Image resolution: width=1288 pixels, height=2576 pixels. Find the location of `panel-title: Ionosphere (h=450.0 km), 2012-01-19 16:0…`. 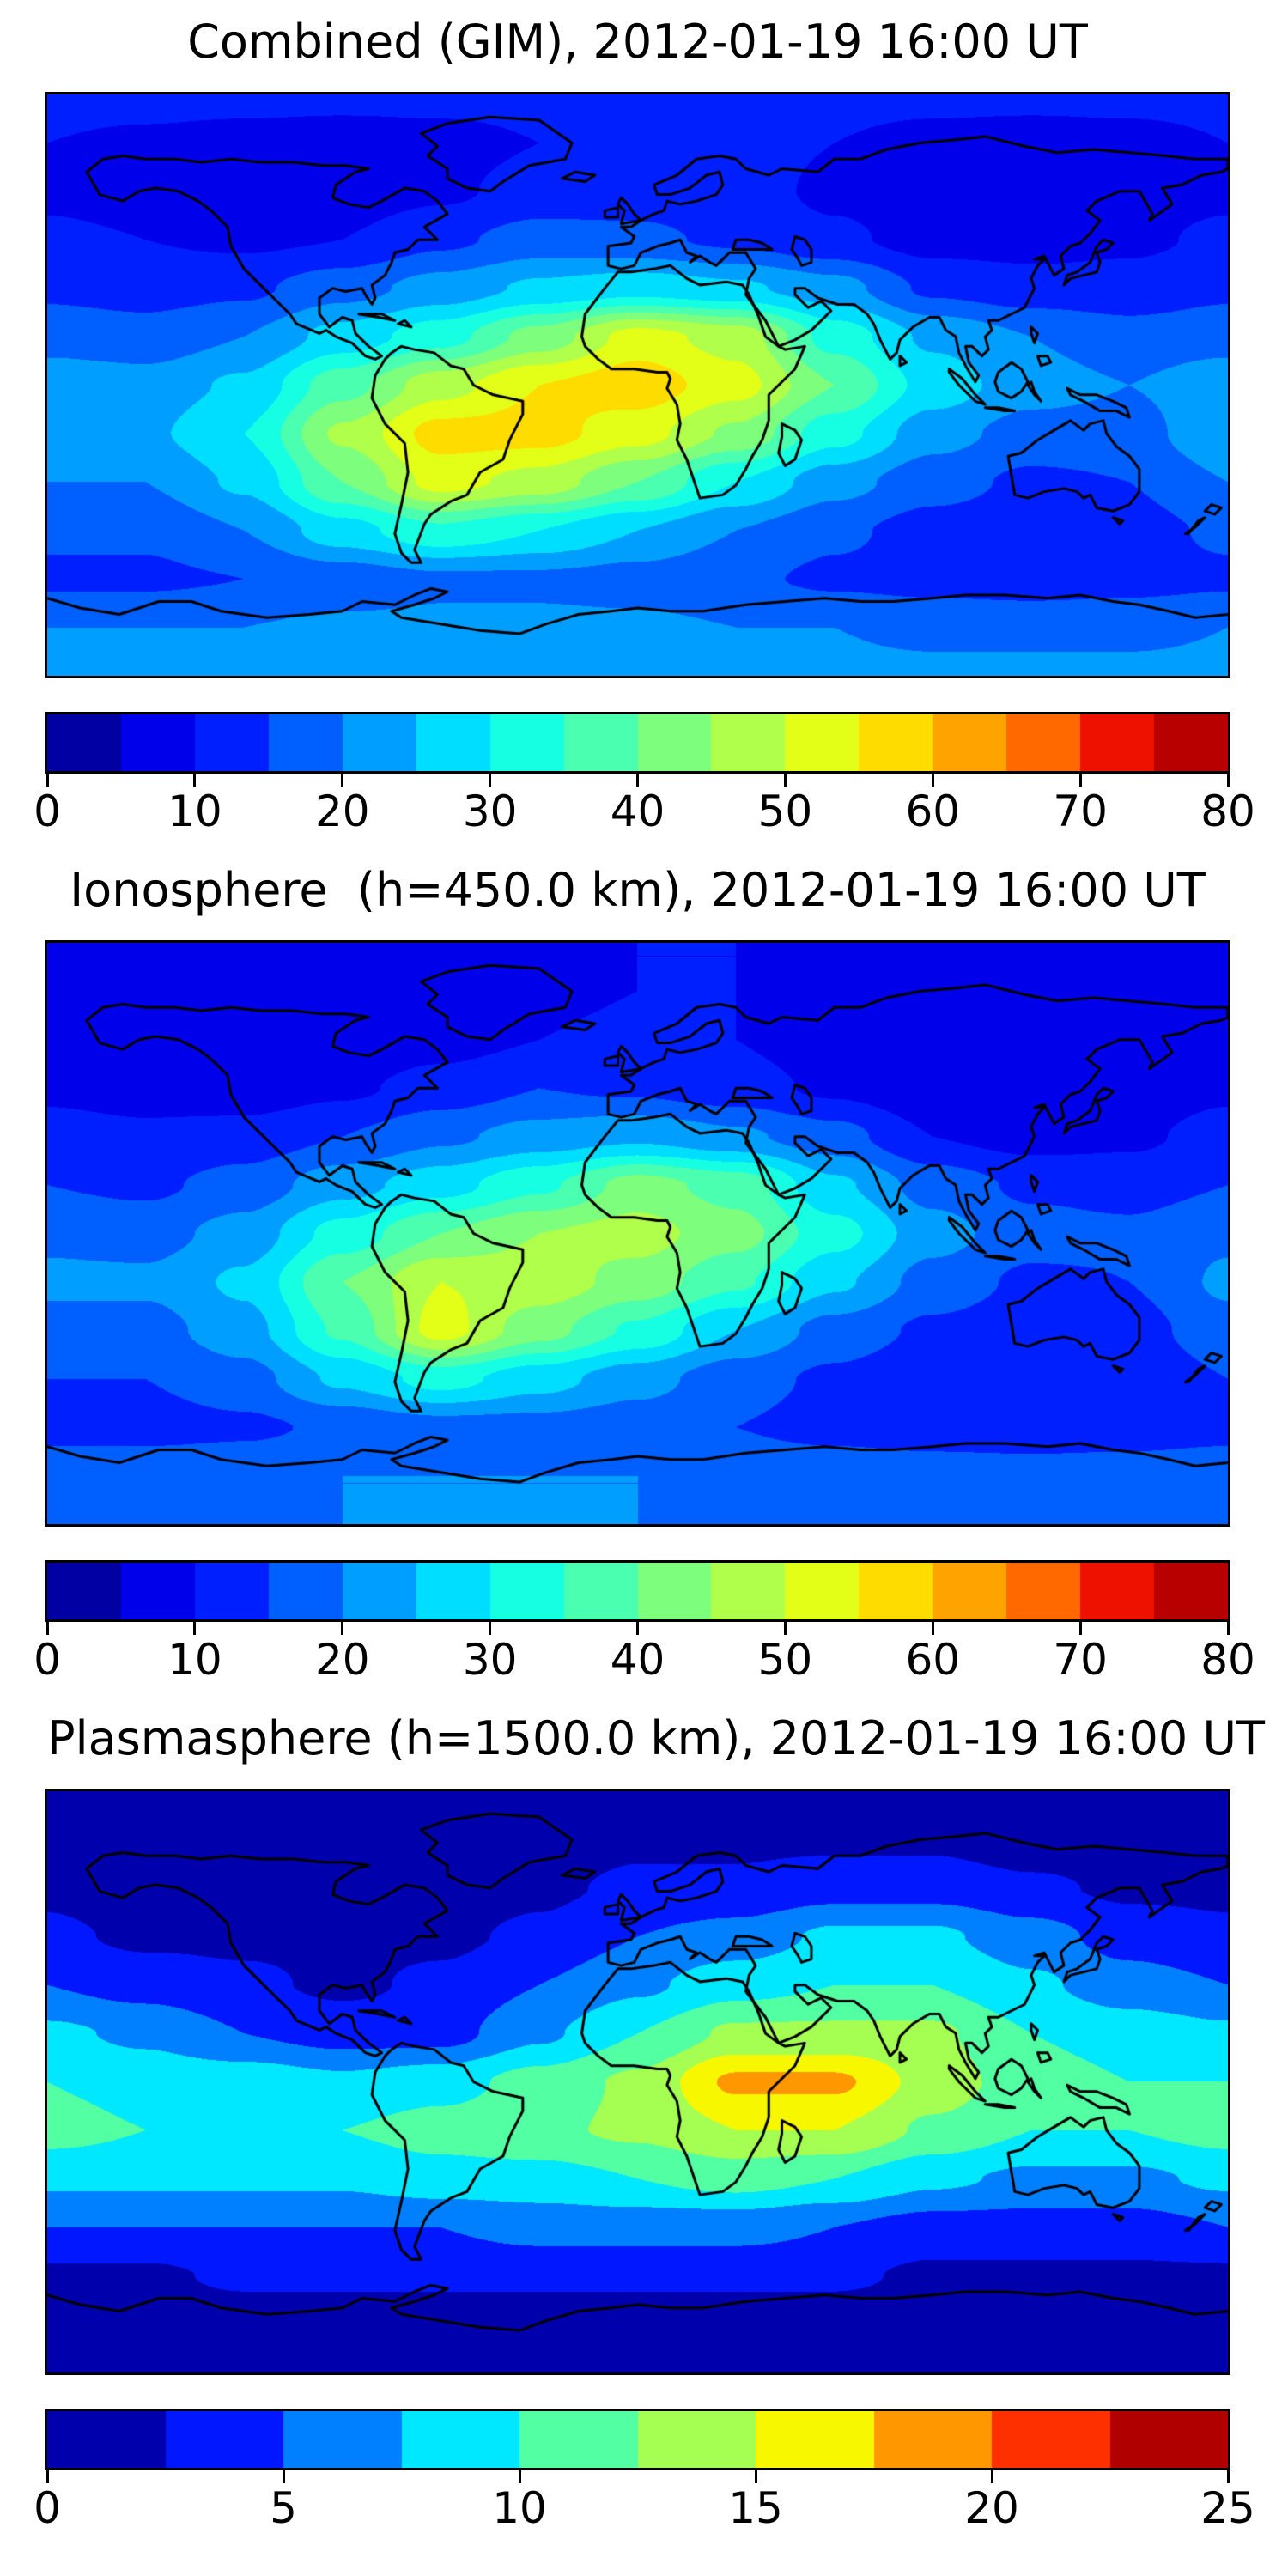

panel-title: Ionosphere (h=450.0 km), 2012-01-19 16:0… is located at coordinates (638, 890).